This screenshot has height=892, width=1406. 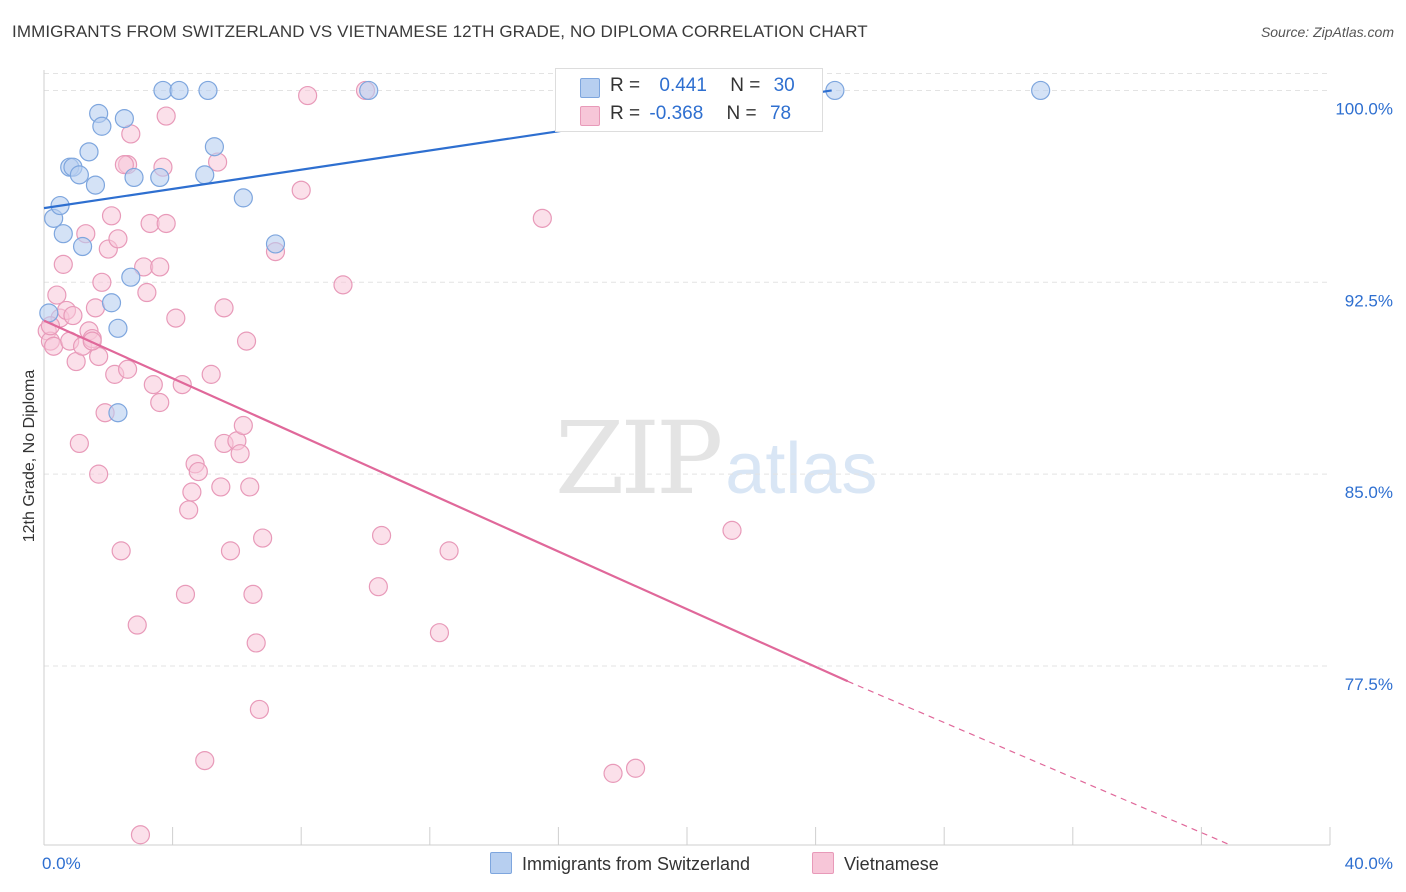 I want to click on watermark-atlas: atlas, so click(x=801, y=469).